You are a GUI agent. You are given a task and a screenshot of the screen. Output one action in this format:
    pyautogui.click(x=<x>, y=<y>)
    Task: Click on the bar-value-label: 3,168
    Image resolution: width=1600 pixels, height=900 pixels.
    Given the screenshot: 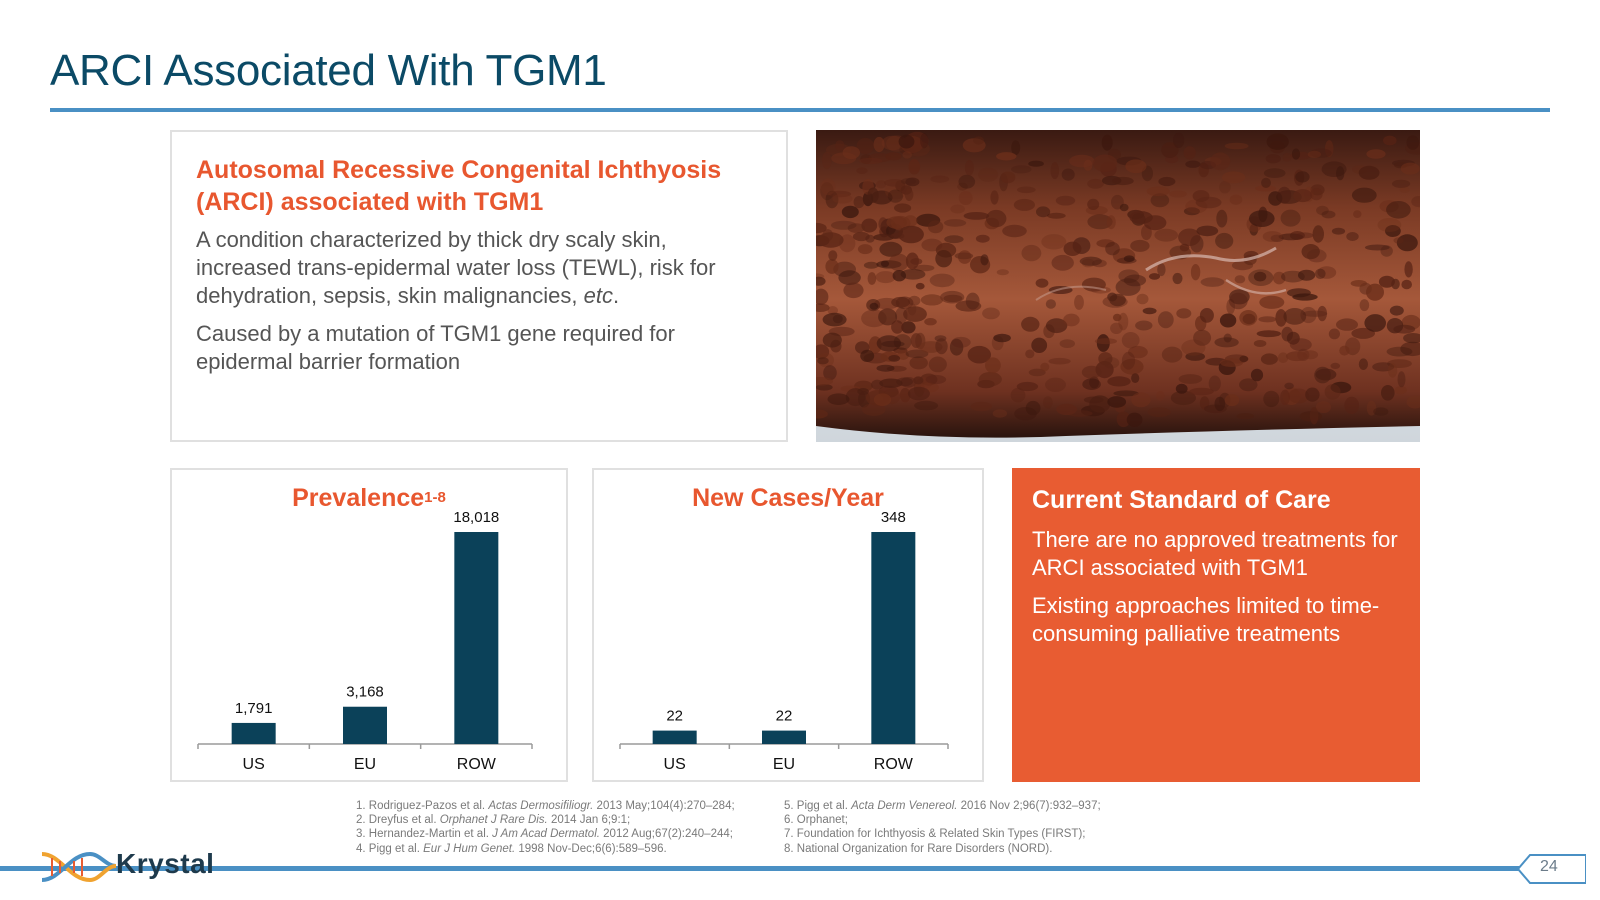 What is the action you would take?
    pyautogui.click(x=365, y=692)
    